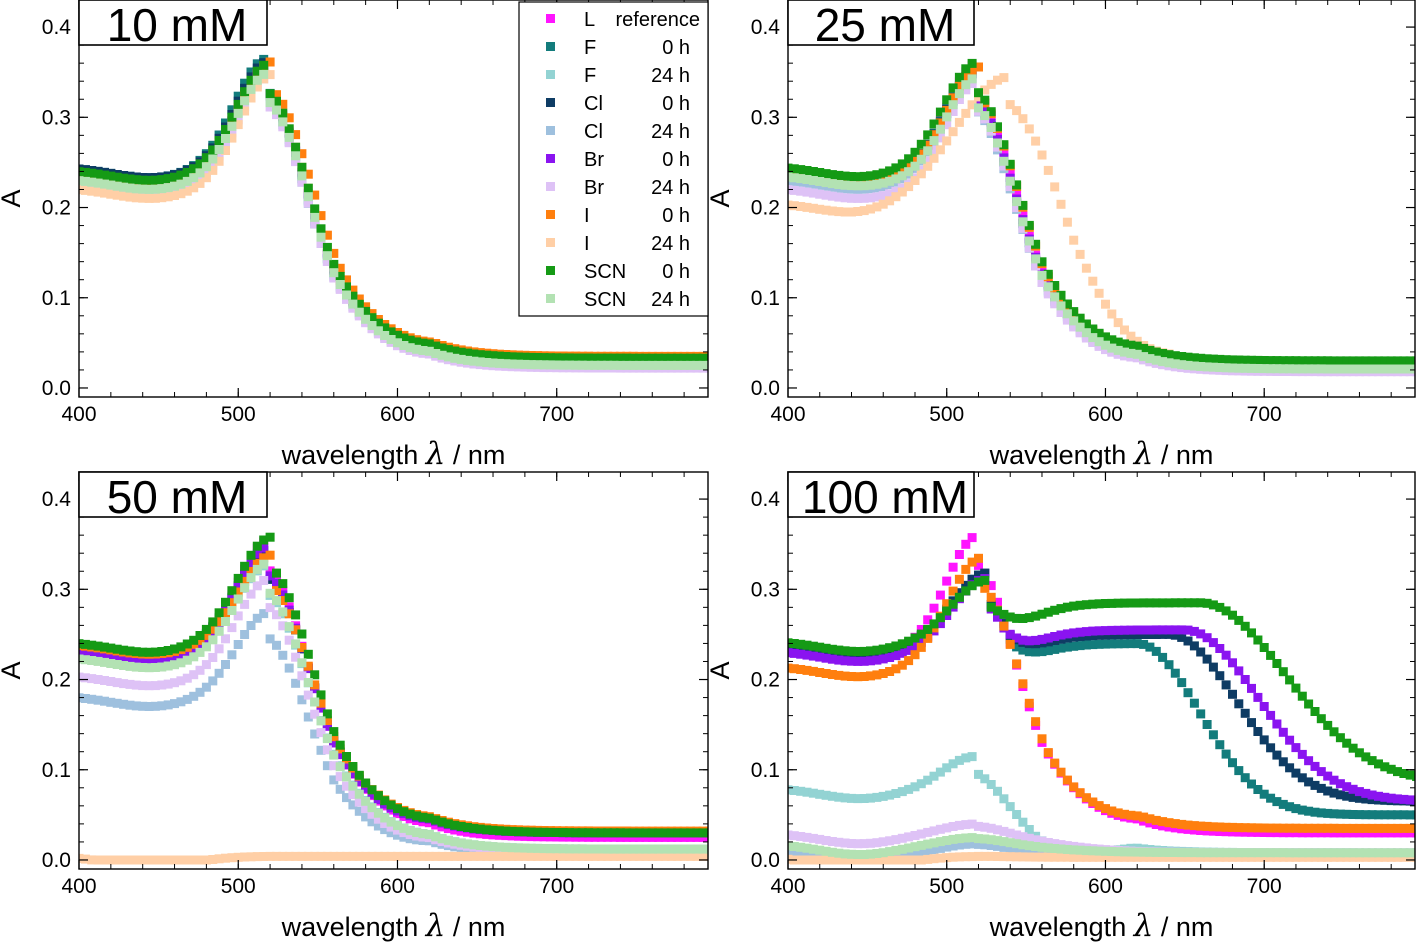 The width and height of the screenshot is (1417, 945). I want to click on y-tick-label: 0.4, so click(57, 27).